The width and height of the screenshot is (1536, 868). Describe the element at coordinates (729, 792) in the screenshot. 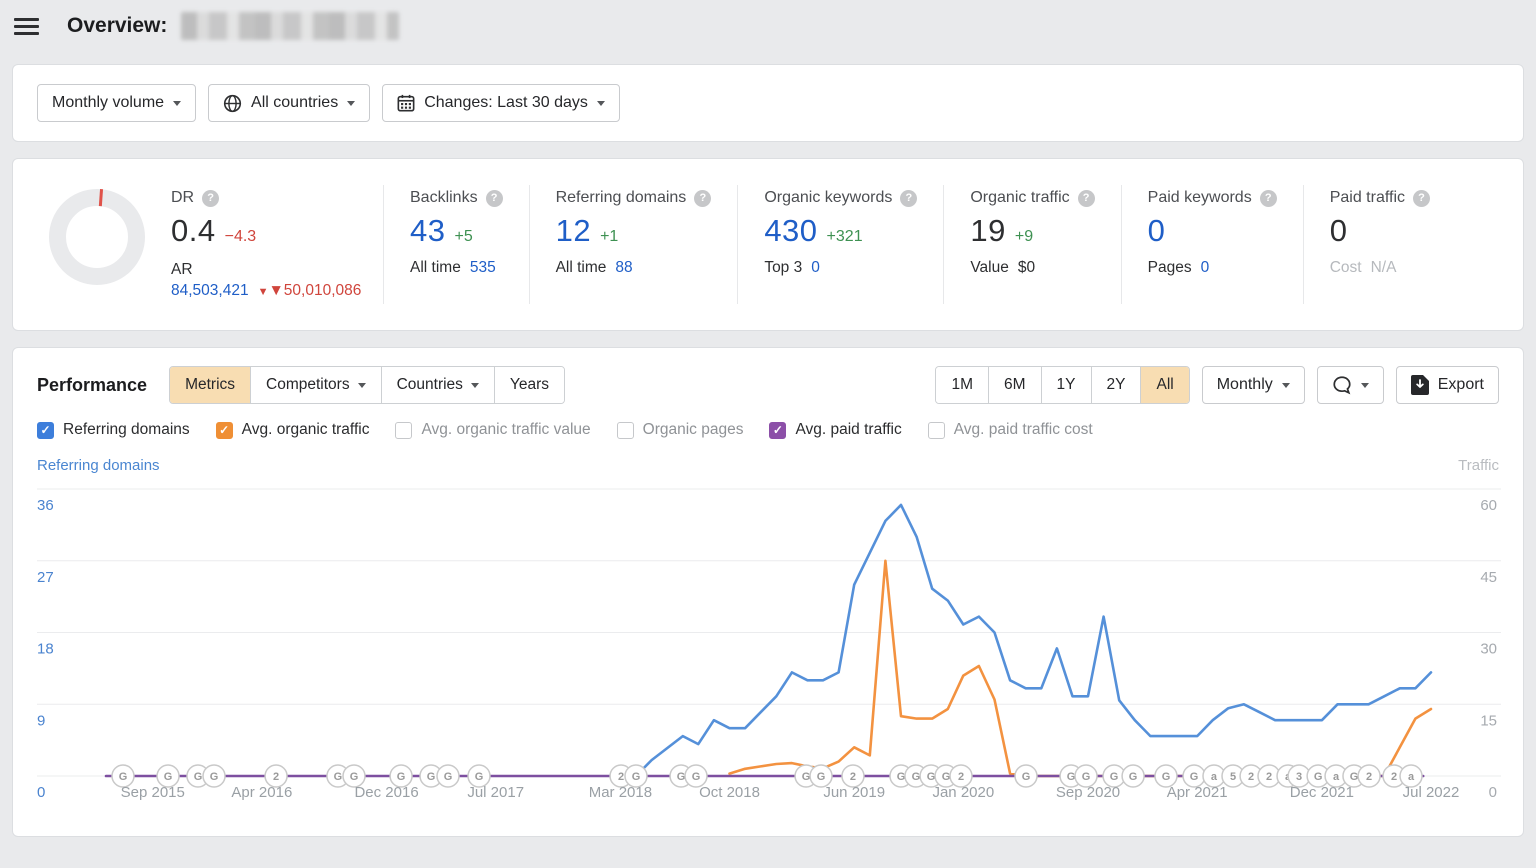

I see `svg-text: Oct 2018` at that location.